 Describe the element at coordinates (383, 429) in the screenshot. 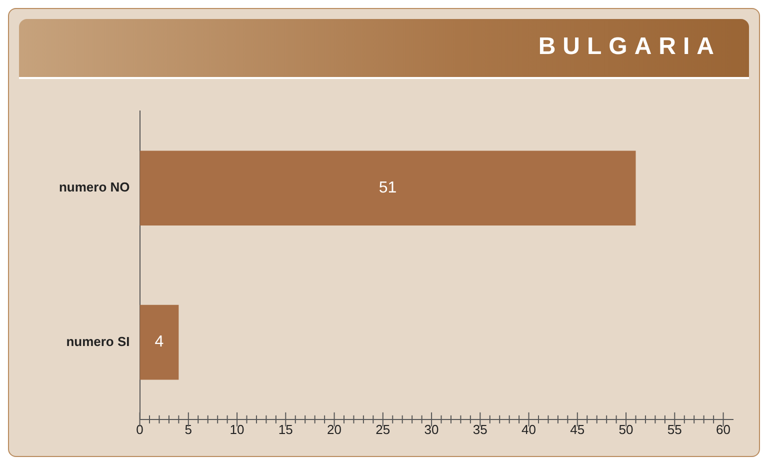

I see `x-tick-label: 25` at that location.